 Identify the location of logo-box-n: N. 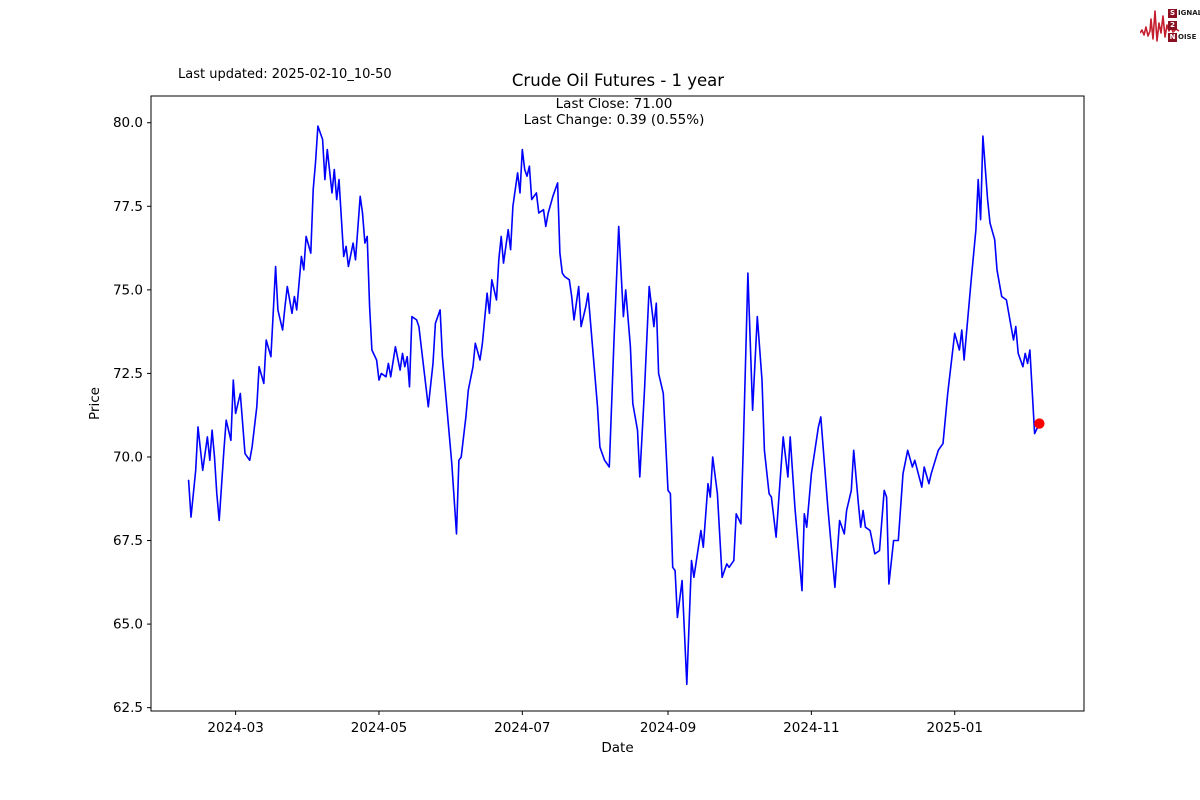
(1172, 37).